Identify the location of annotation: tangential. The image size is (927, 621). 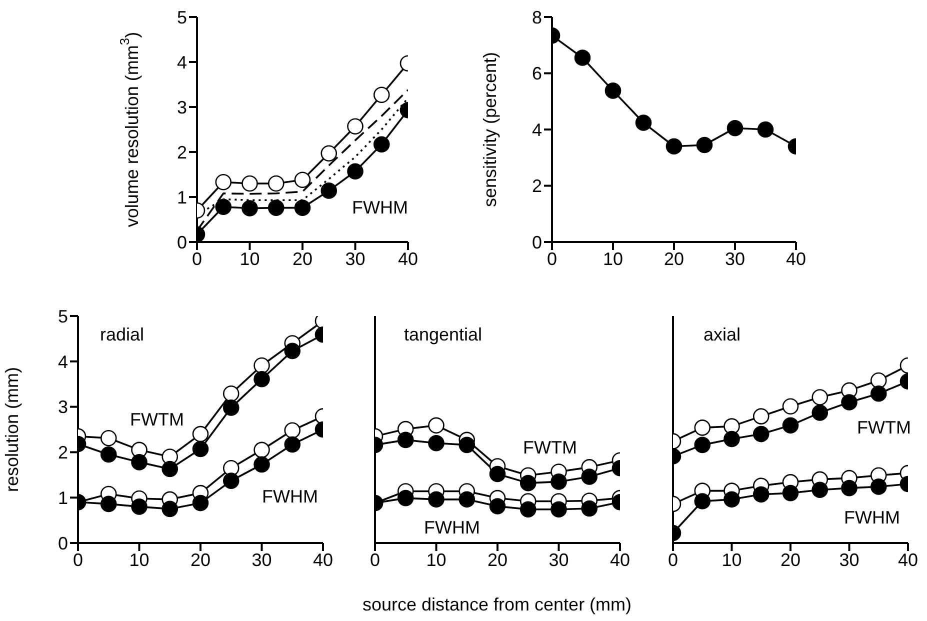
(443, 335).